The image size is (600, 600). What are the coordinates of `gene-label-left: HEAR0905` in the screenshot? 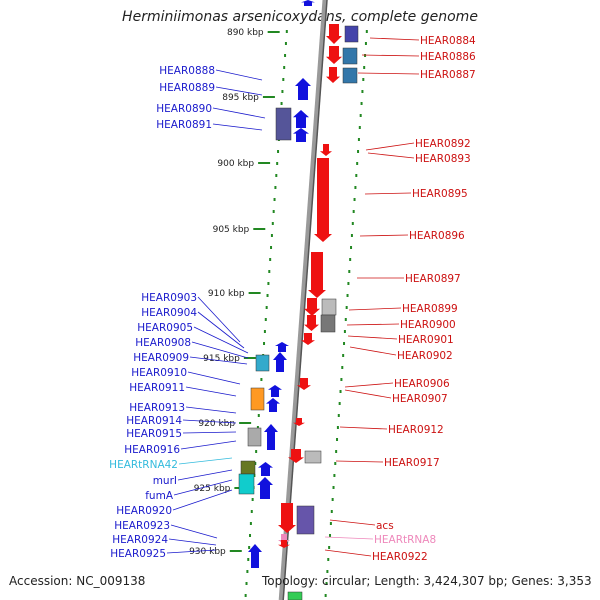 It's located at (165, 328).